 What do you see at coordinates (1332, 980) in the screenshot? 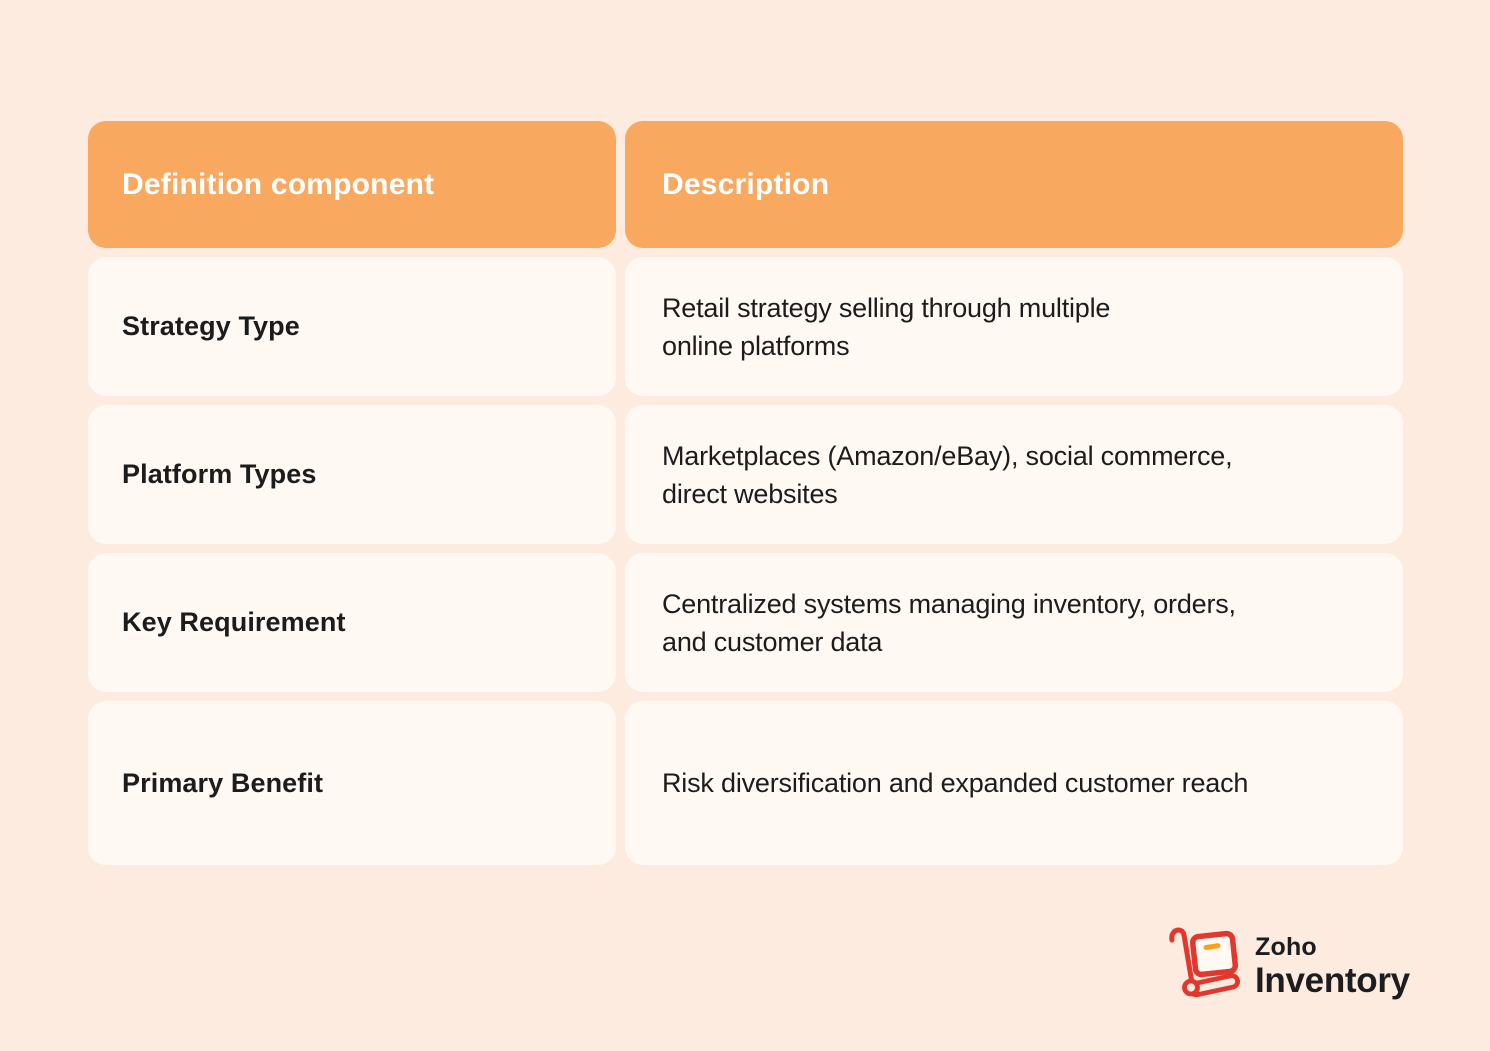
I see `logo-product-name: Inventory` at bounding box center [1332, 980].